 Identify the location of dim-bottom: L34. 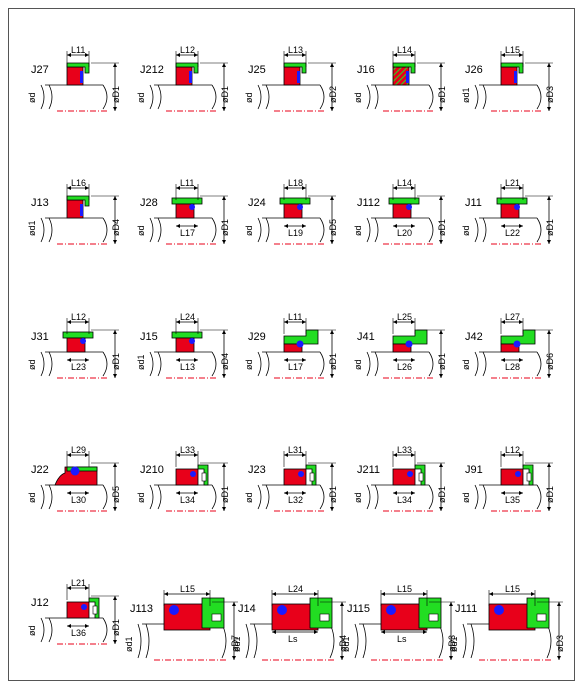
(404, 500).